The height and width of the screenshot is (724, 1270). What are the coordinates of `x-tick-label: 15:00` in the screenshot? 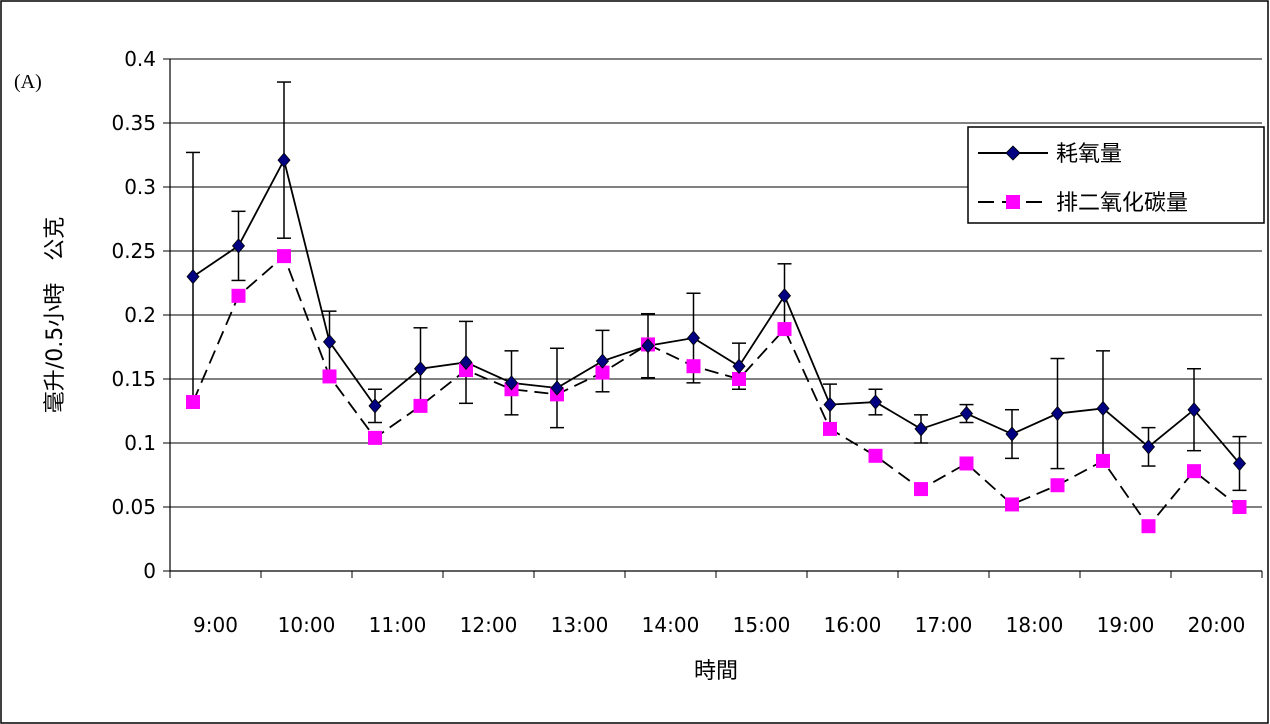 It's located at (762, 625).